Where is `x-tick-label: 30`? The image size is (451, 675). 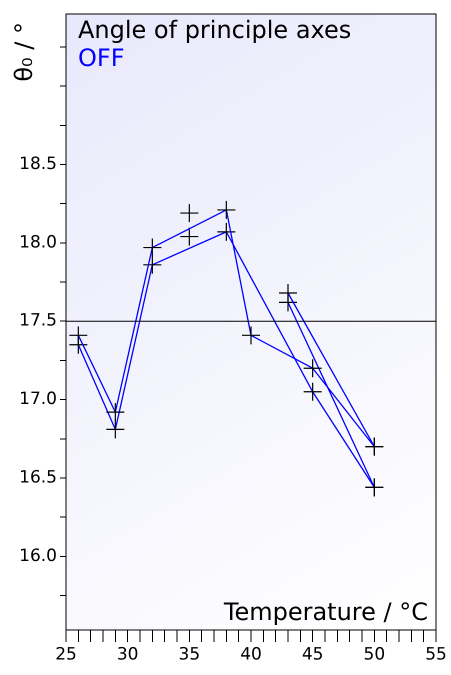
x-tick-label: 30 is located at coordinates (127, 654).